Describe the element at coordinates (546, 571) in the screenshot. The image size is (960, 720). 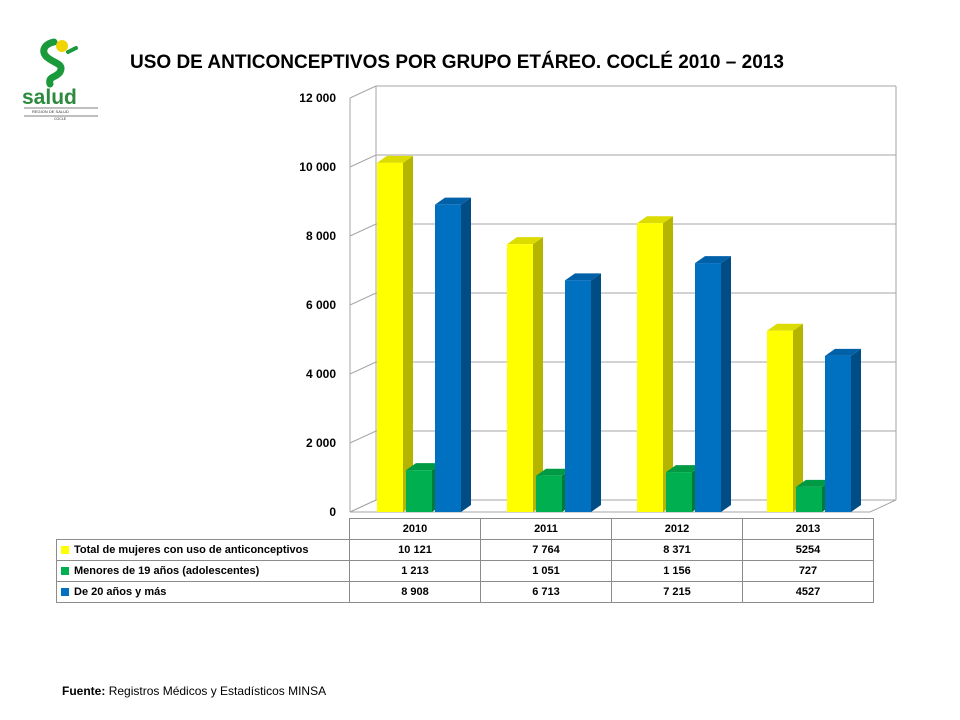
I see `data-table-cell: 1 051` at that location.